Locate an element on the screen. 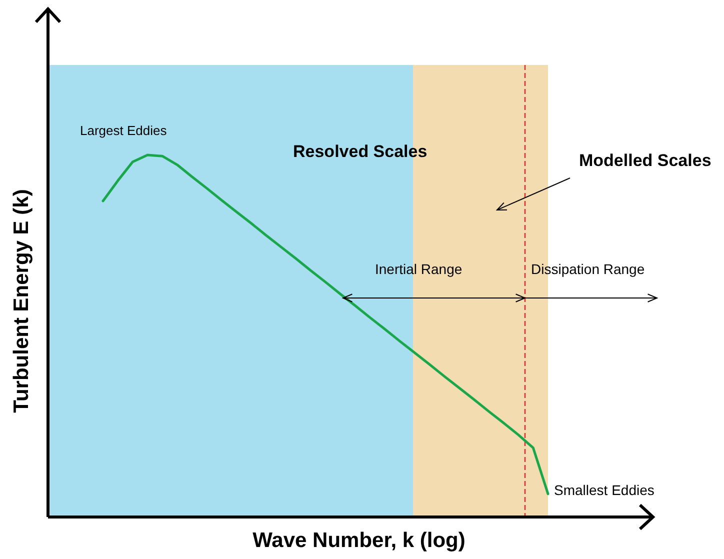 The image size is (724, 559). x-axis-title: Wave Number, k (log) is located at coordinates (359, 540).